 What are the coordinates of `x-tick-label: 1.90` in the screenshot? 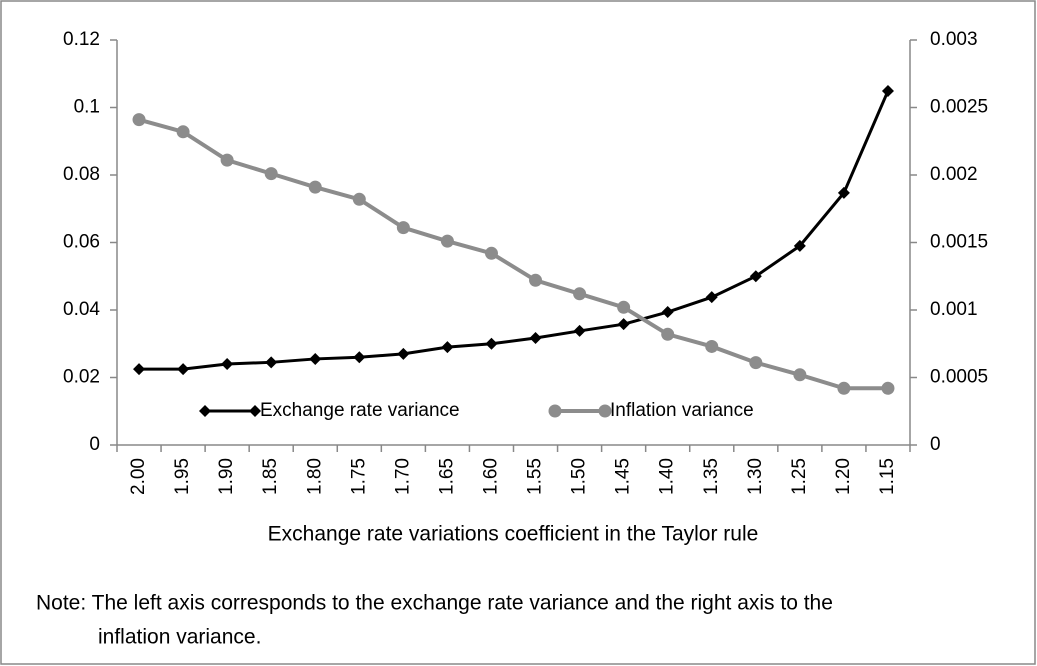 It's located at (226, 476).